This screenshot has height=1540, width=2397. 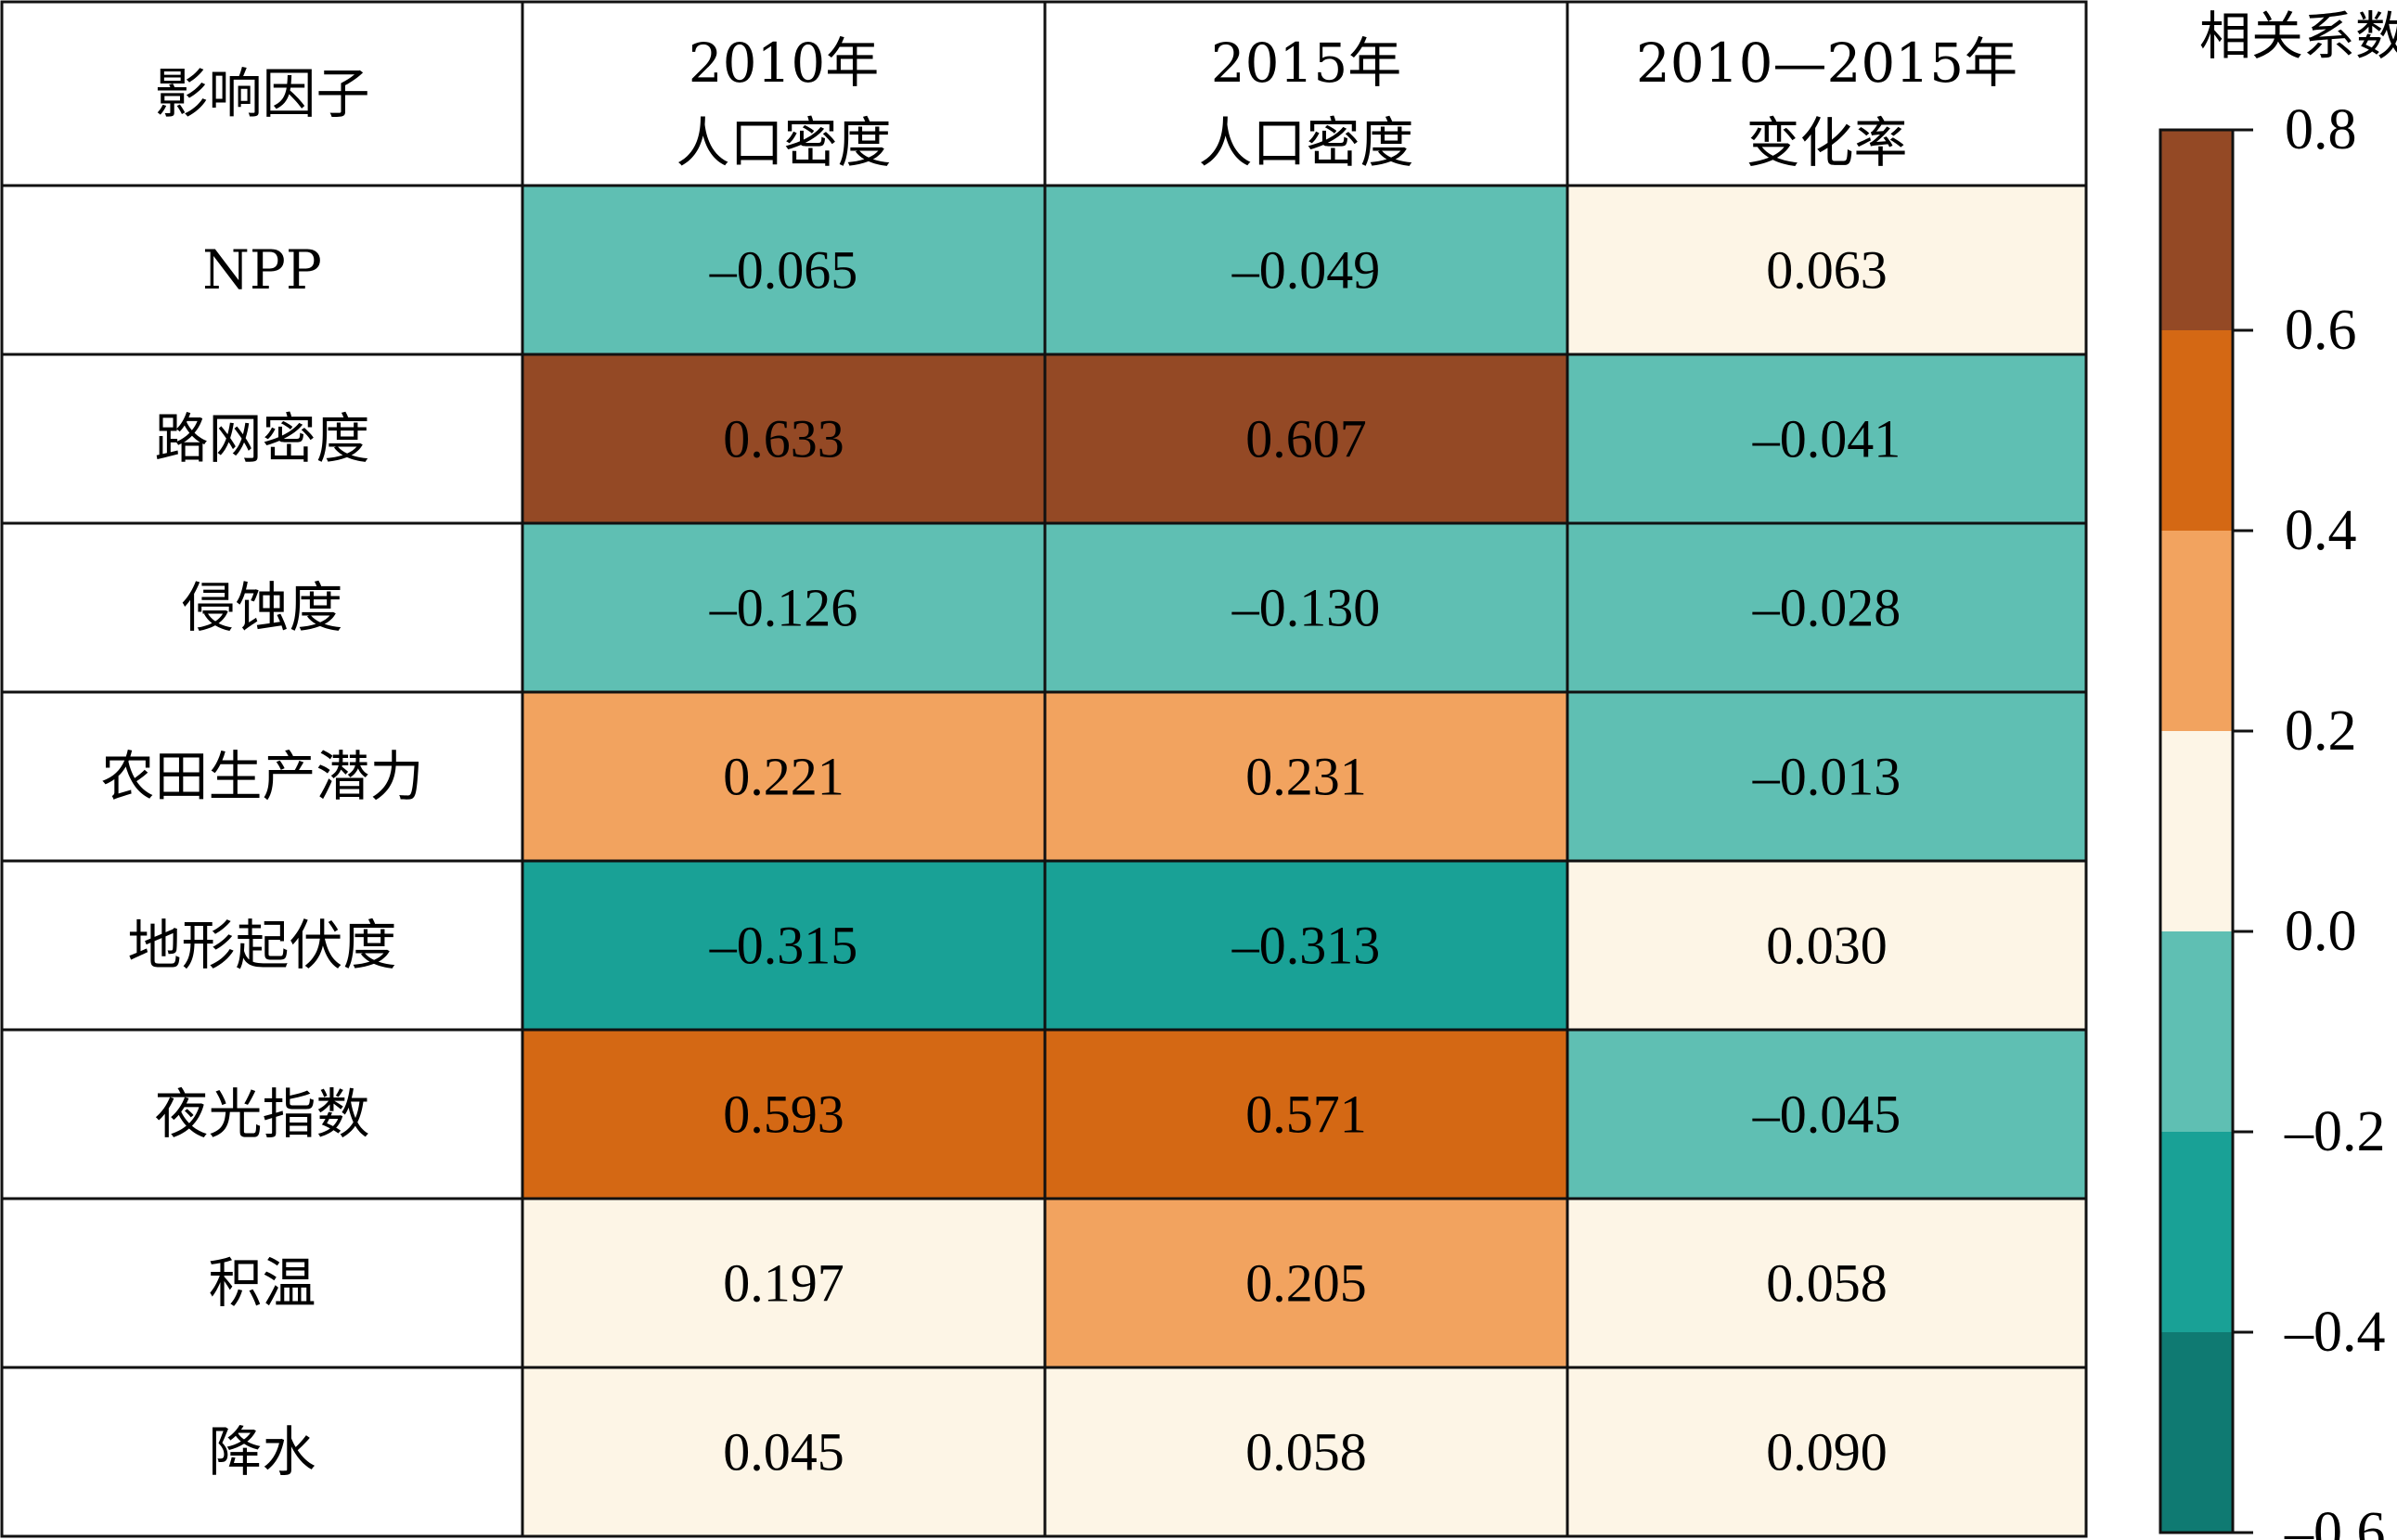 I want to click on cell-value-label: –0.130, so click(x=1306, y=608).